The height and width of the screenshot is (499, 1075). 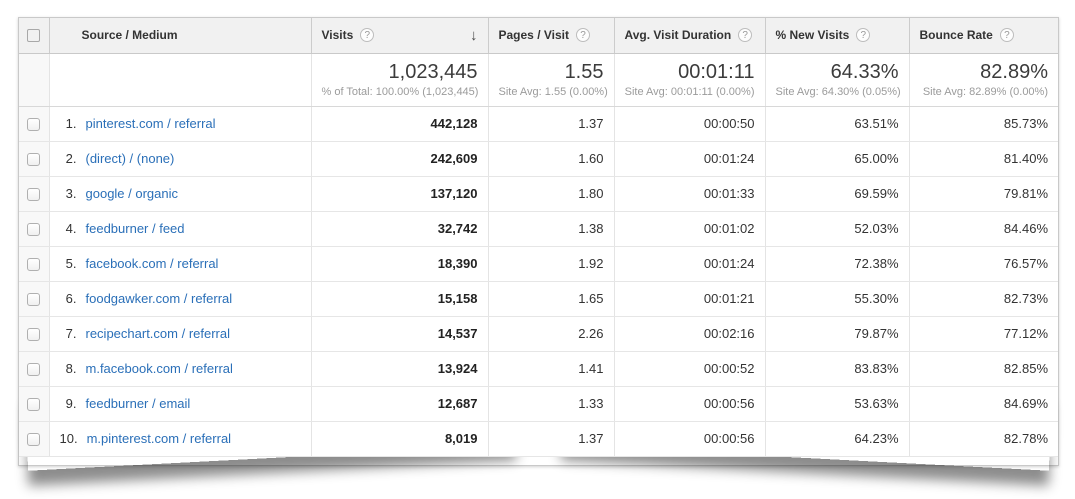 I want to click on summary-pages-visit-cell: 1.55 Site Avg: 1.55 (0.00%), so click(x=550, y=80).